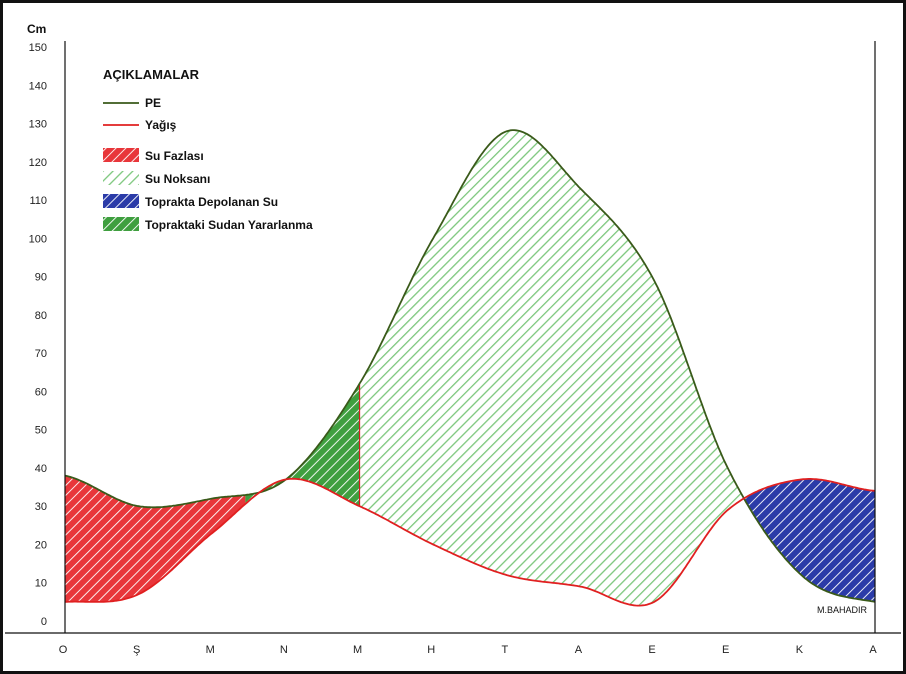 The height and width of the screenshot is (674, 906). What do you see at coordinates (38, 86) in the screenshot?
I see `y-tick-label: 140` at bounding box center [38, 86].